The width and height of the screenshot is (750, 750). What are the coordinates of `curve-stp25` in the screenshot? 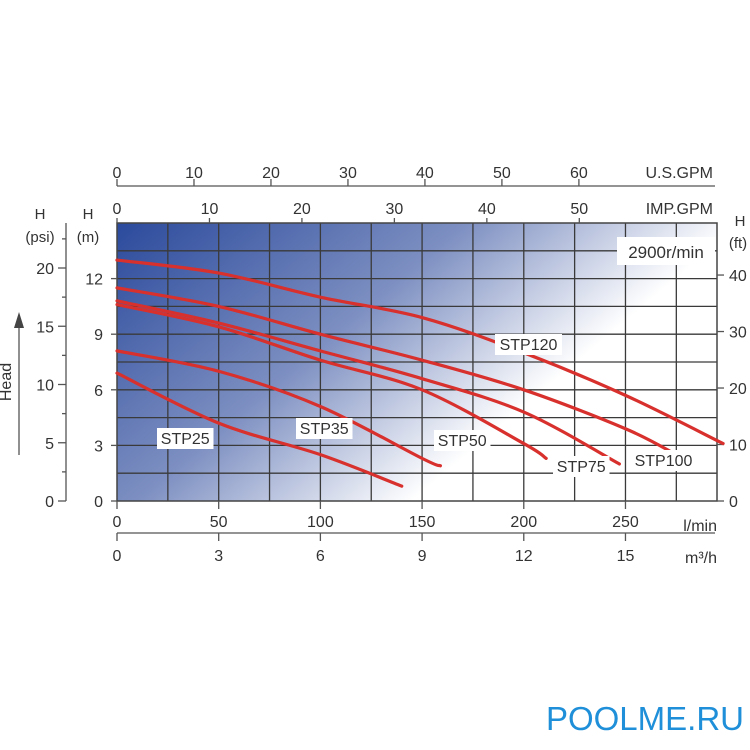 It's located at (259, 429).